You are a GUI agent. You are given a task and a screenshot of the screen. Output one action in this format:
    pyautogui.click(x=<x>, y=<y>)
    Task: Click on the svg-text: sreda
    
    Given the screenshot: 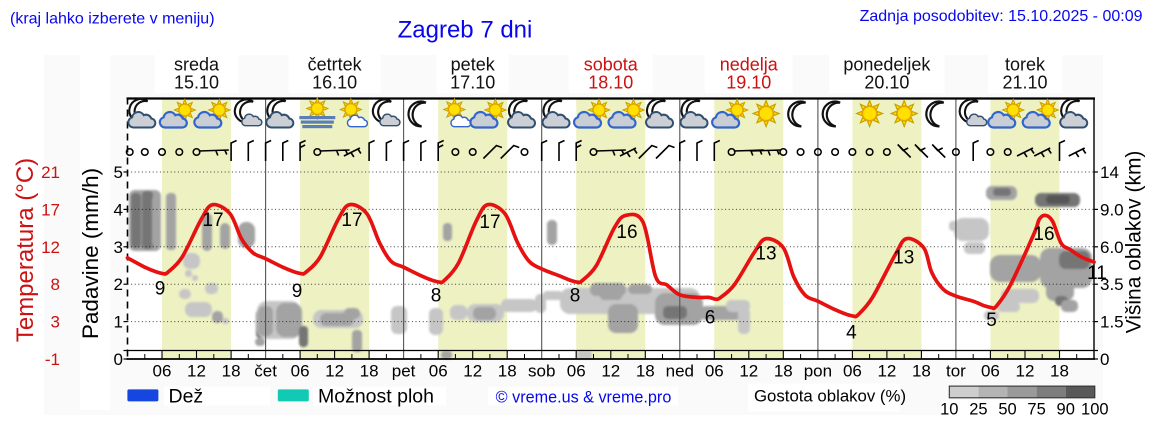 What is the action you would take?
    pyautogui.click(x=197, y=65)
    